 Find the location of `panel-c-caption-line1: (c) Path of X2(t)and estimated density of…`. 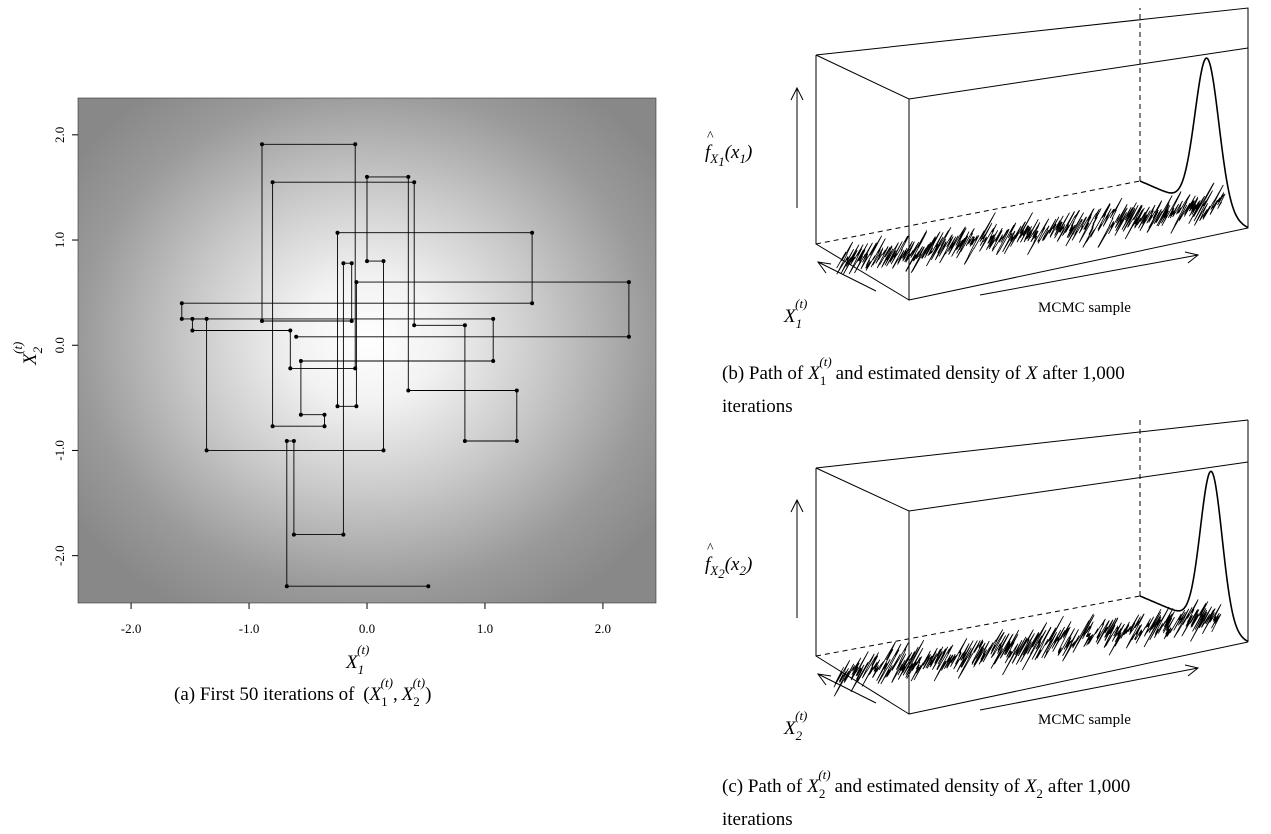

panel-c-caption-line1: (c) Path of X2(t)and estimated density of… is located at coordinates (926, 784).